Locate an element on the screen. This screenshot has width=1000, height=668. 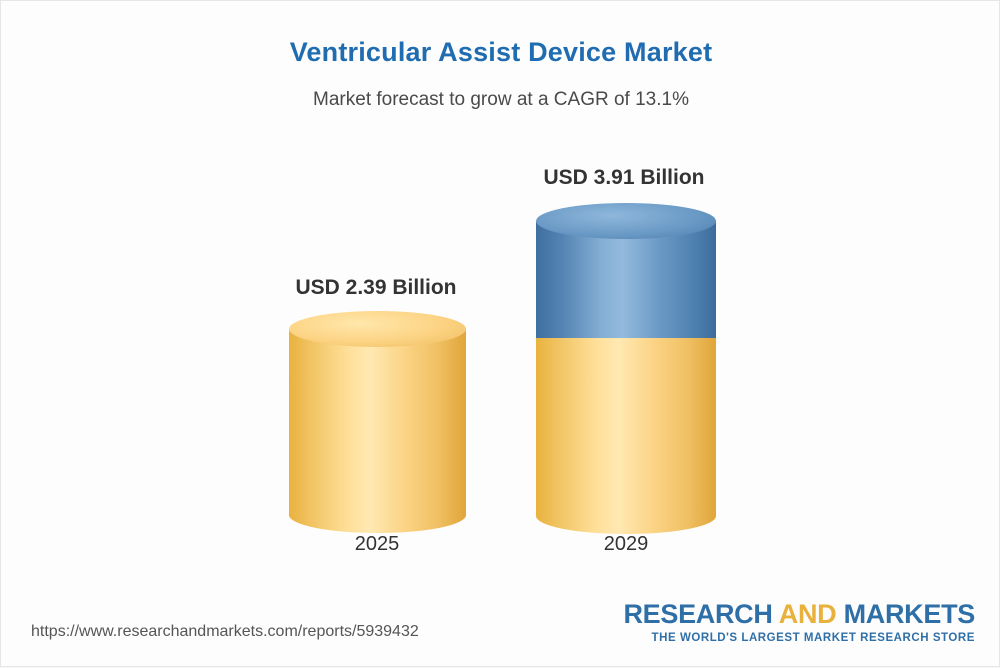
value-label-2025: USD 2.39 Billion is located at coordinates (376, 287).